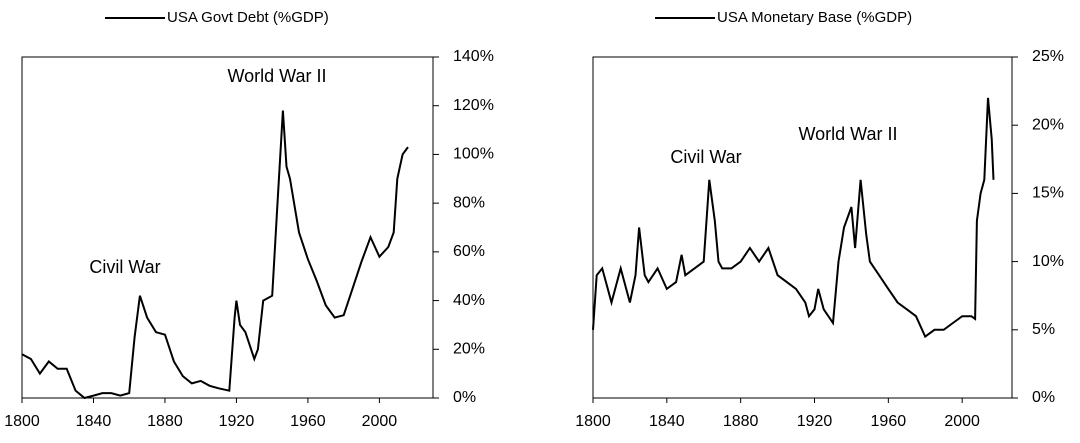 This screenshot has width=1080, height=443. Describe the element at coordinates (473, 105) in the screenshot. I see `y-tick-label: 120%` at that location.